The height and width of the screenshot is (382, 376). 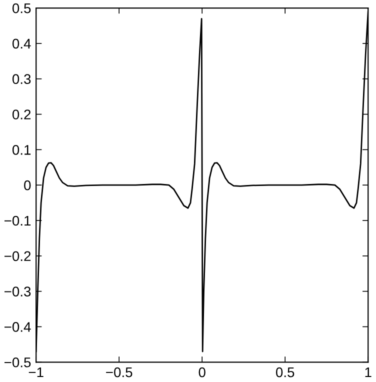 I want to click on y-tick-label: 0.5, so click(x=21, y=8).